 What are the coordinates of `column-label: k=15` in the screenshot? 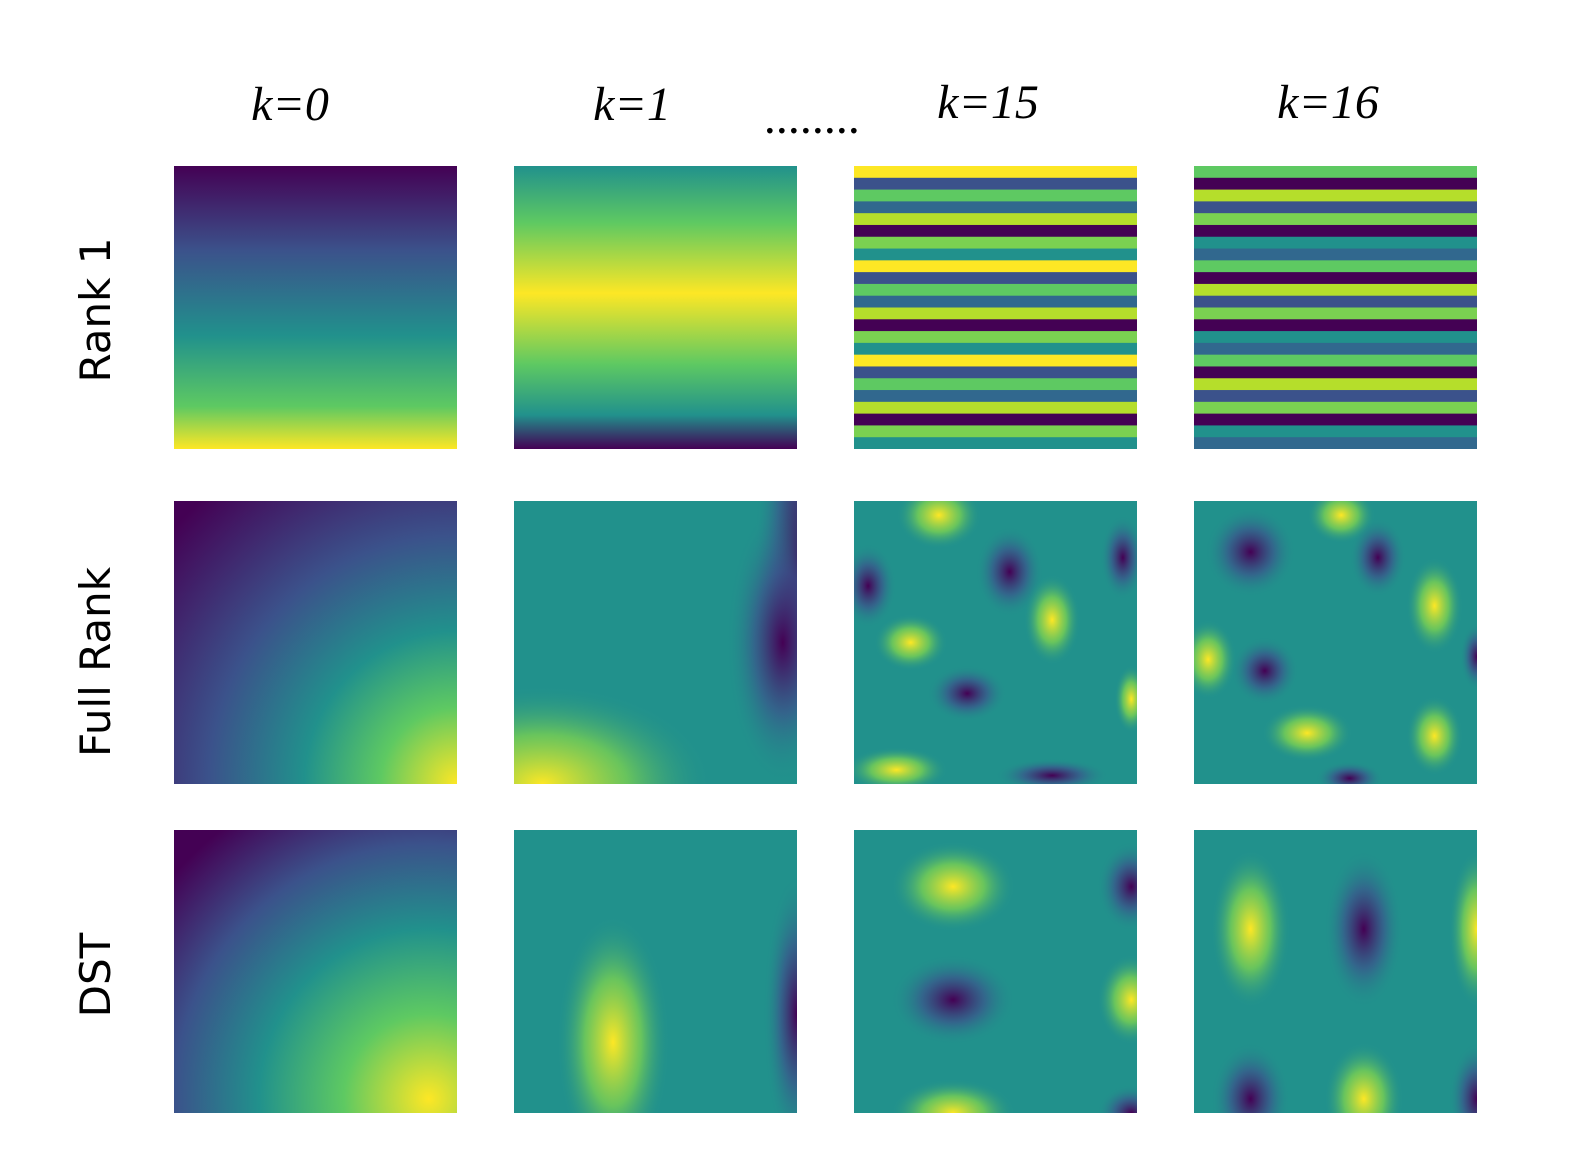 It's located at (988, 102).